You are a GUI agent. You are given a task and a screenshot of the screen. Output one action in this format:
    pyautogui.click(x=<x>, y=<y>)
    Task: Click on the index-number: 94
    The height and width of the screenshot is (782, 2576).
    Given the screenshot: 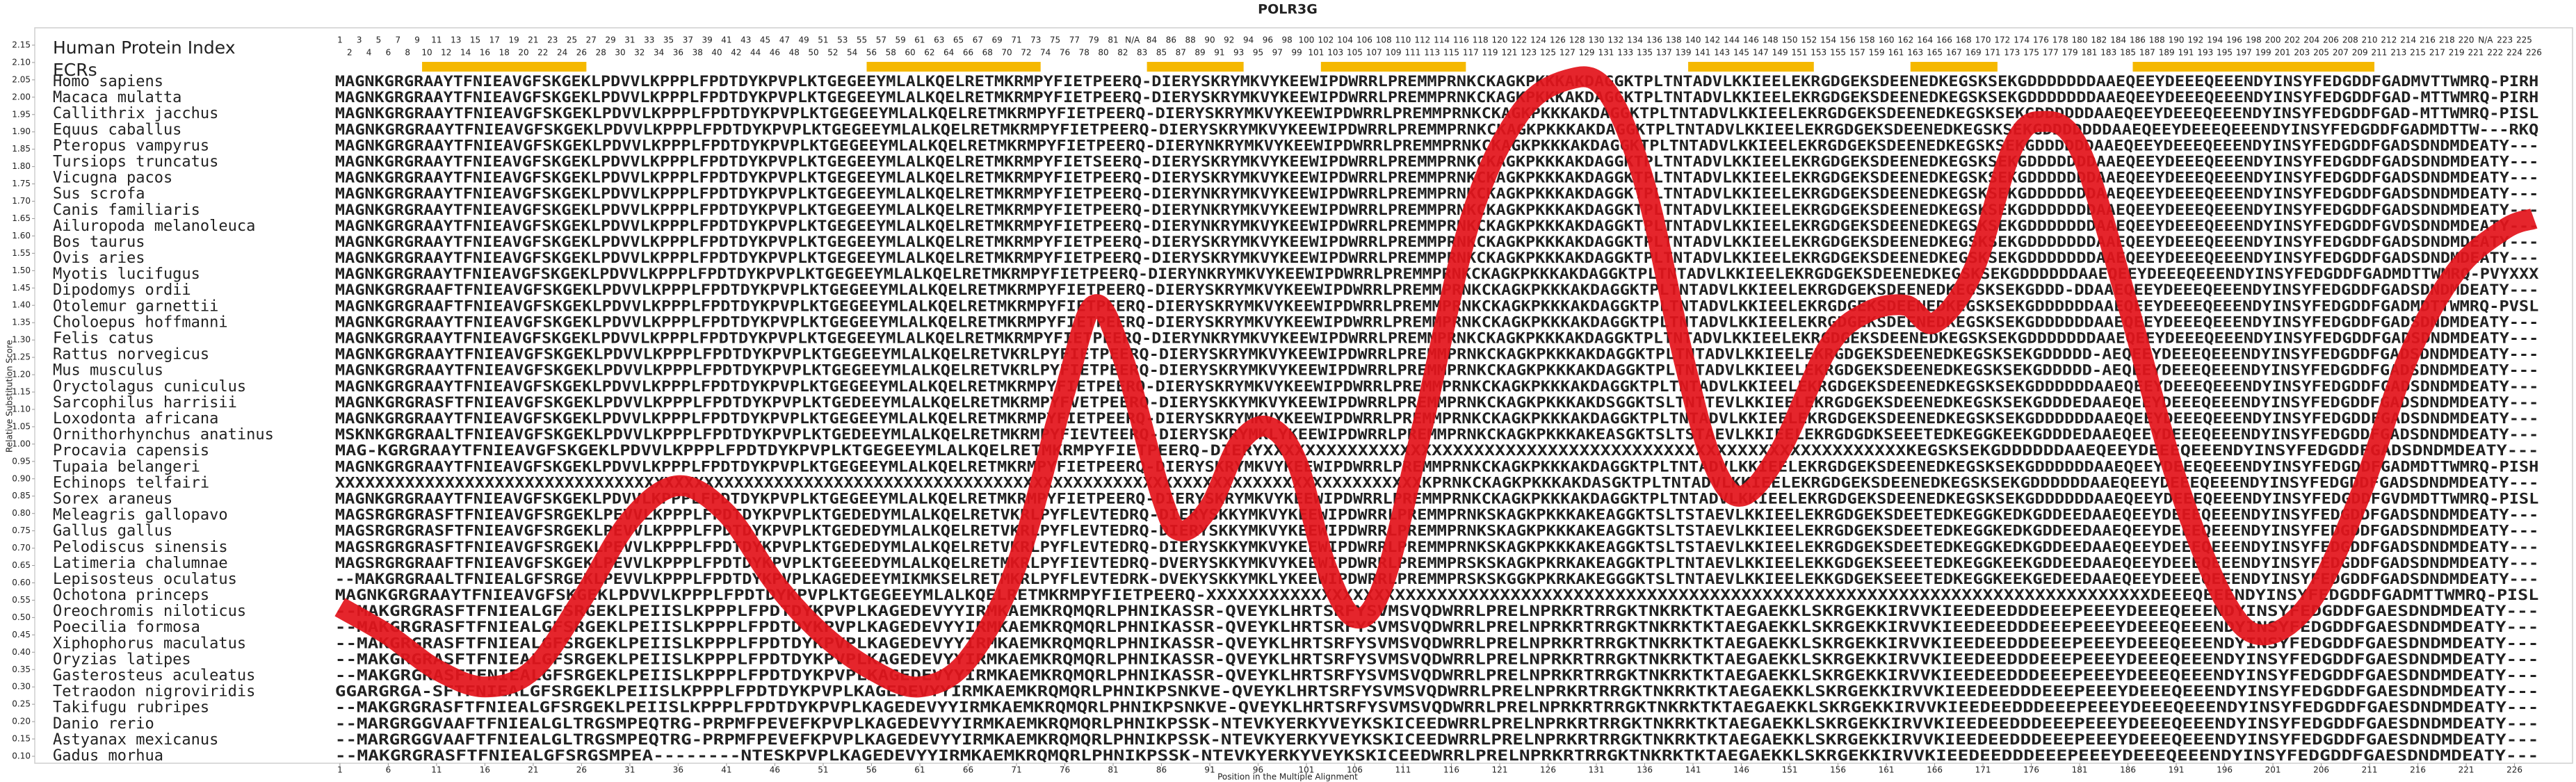 What is the action you would take?
    pyautogui.click(x=1248, y=40)
    